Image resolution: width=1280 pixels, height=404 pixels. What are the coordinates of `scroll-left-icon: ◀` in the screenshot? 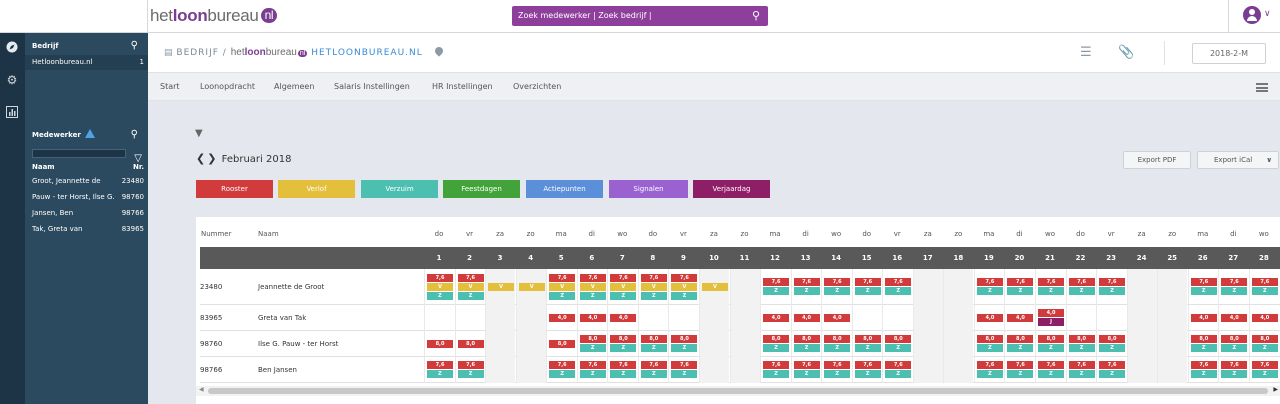 It's located at (201, 389).